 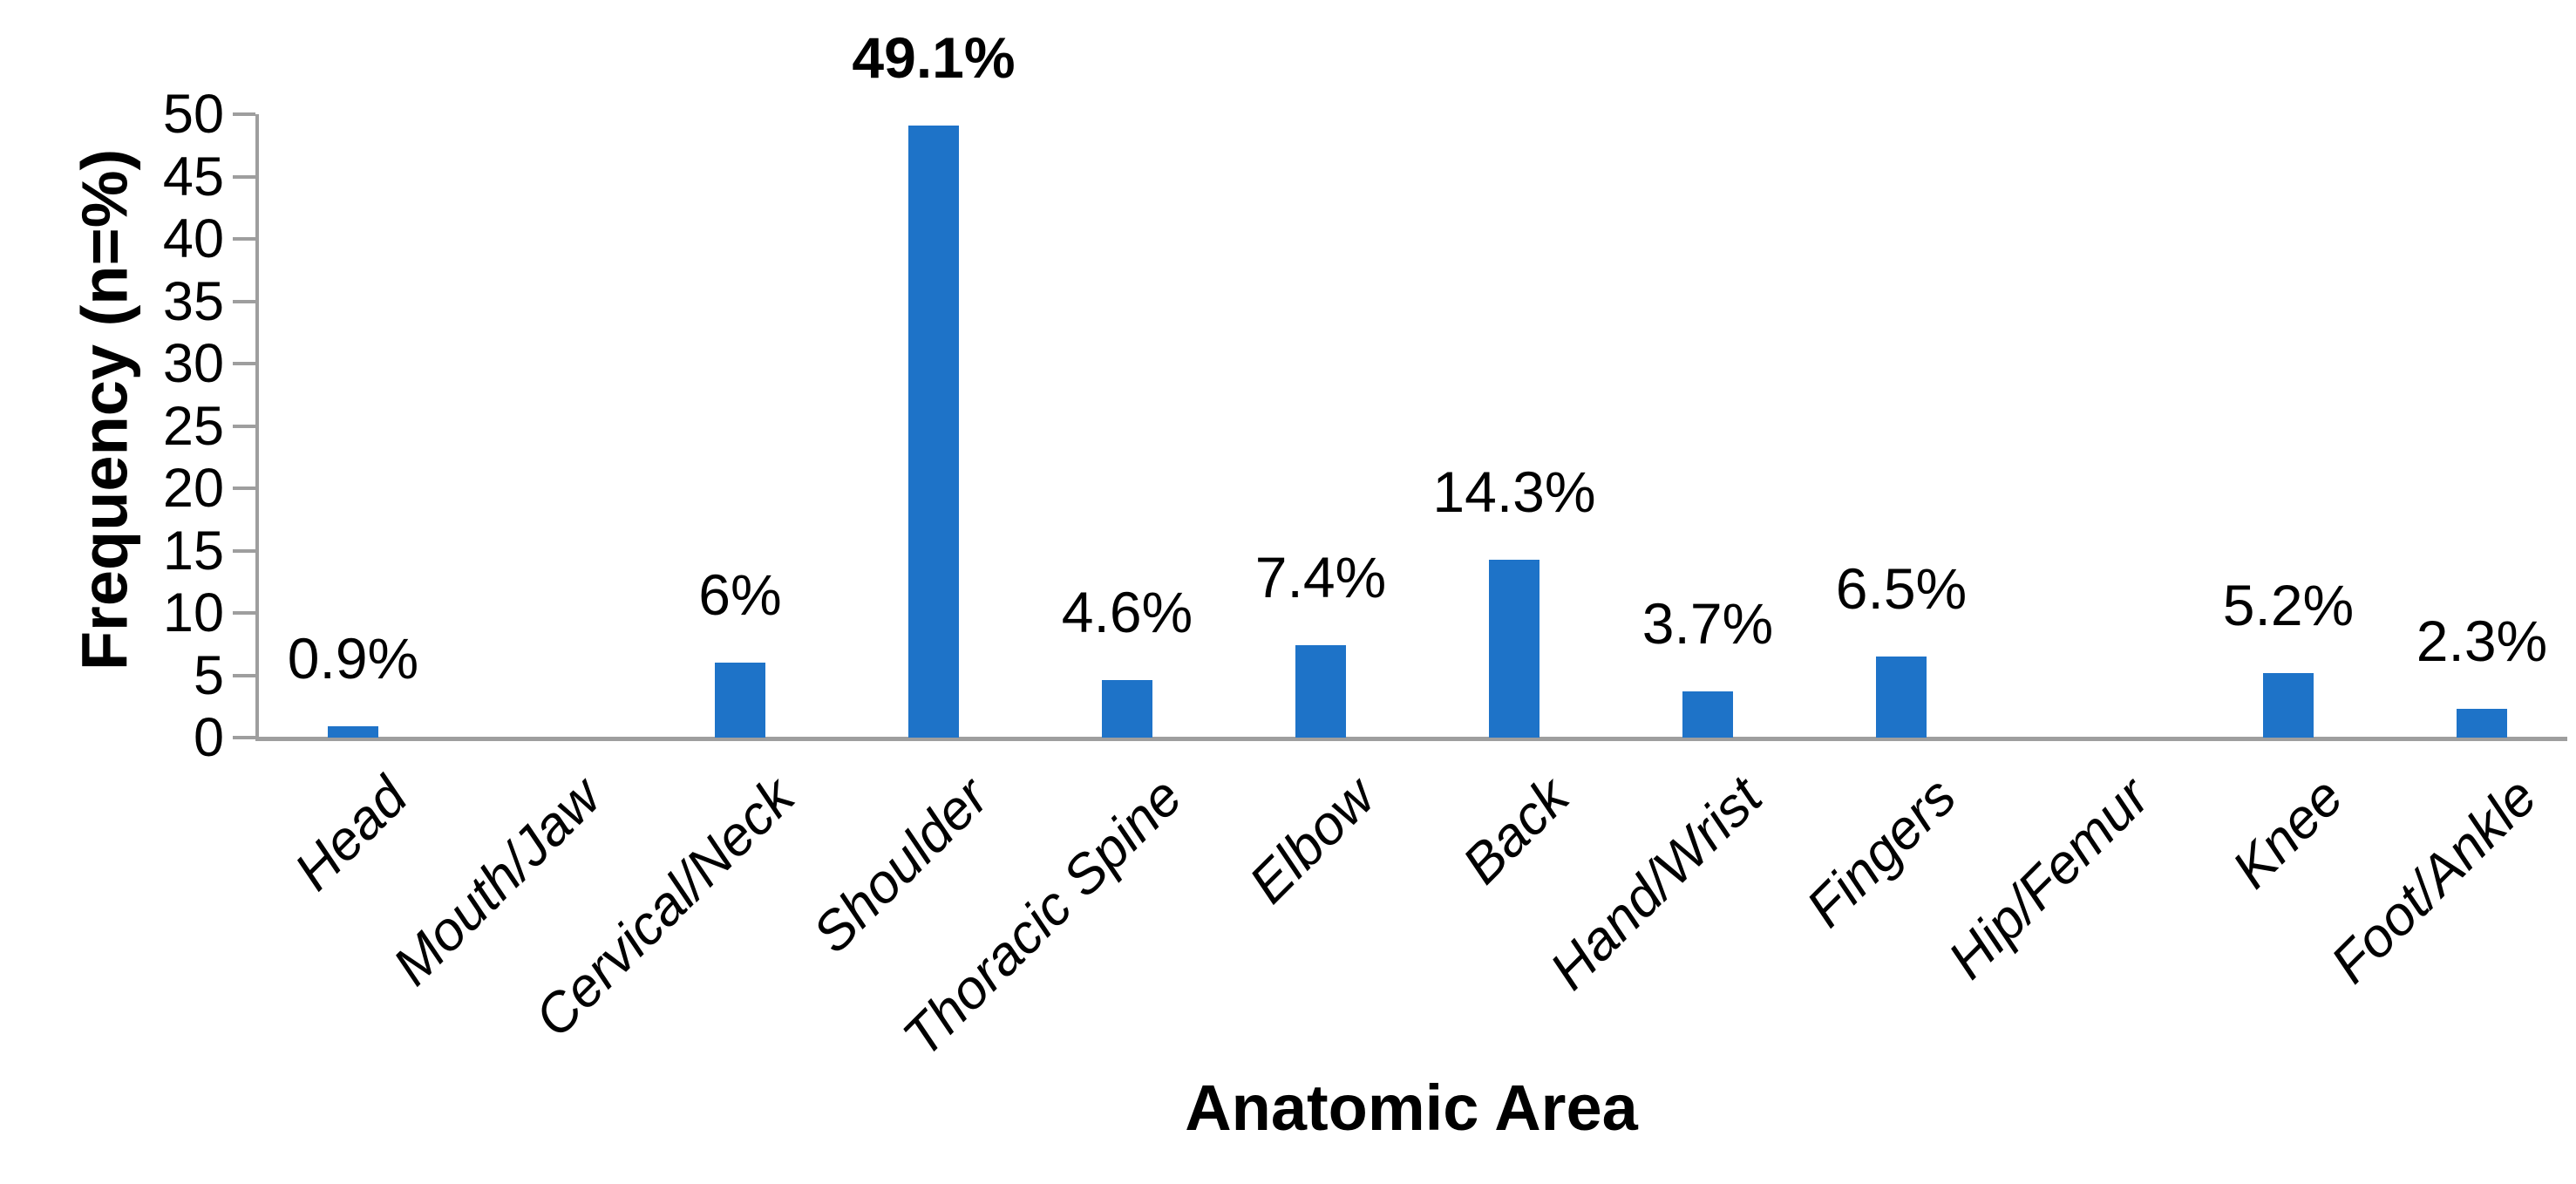 What do you see at coordinates (1127, 612) in the screenshot?
I see `data-label-thoracic-spine: 4.6%` at bounding box center [1127, 612].